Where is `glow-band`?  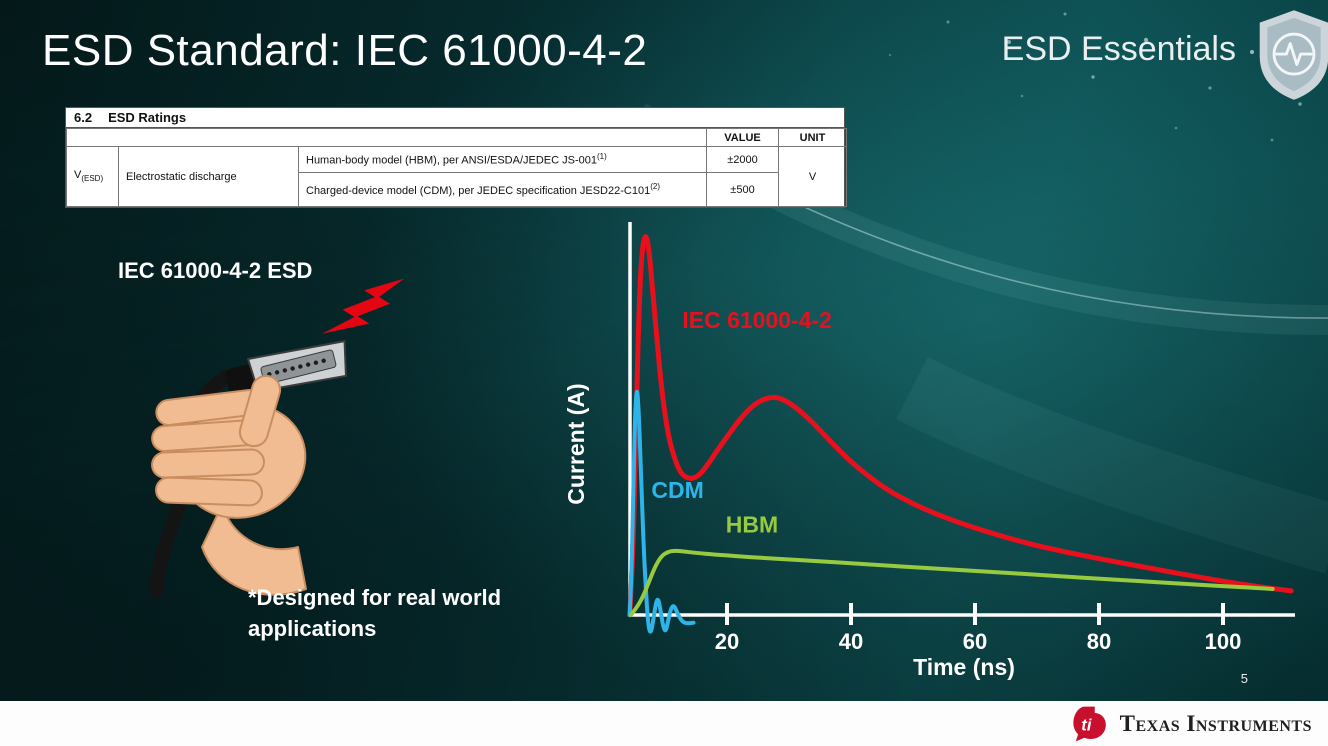
glow-band is located at coordinates (1112, 465).